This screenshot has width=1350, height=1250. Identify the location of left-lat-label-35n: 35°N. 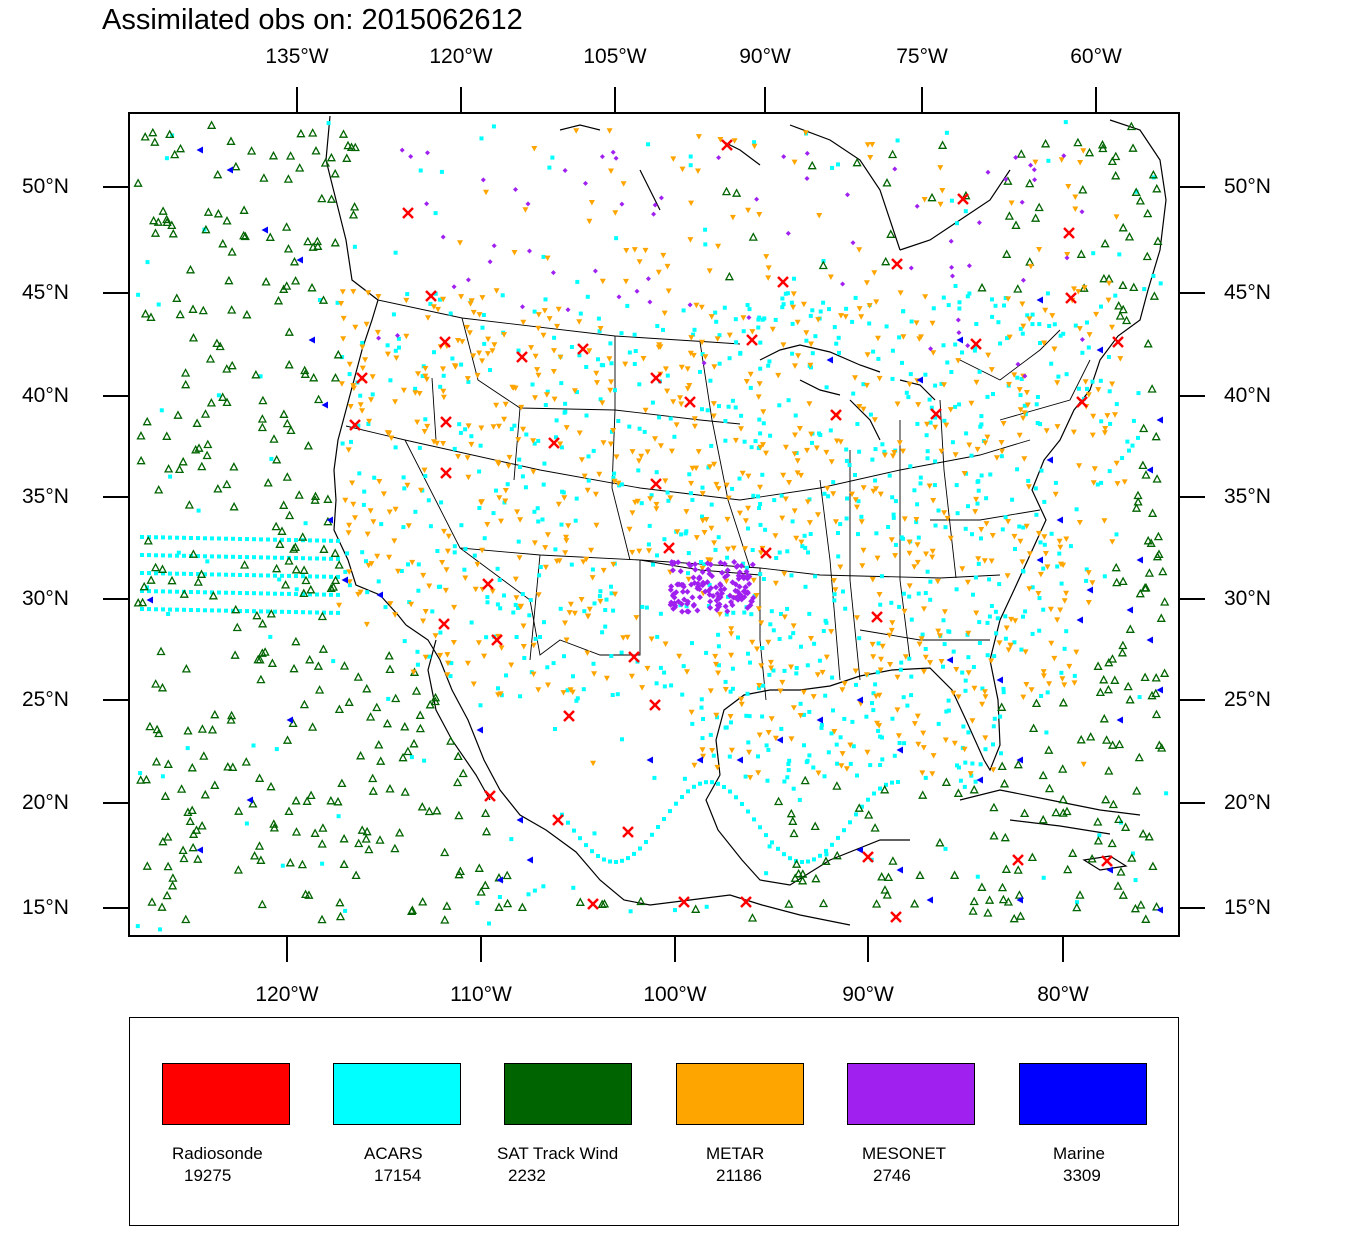
(45, 496).